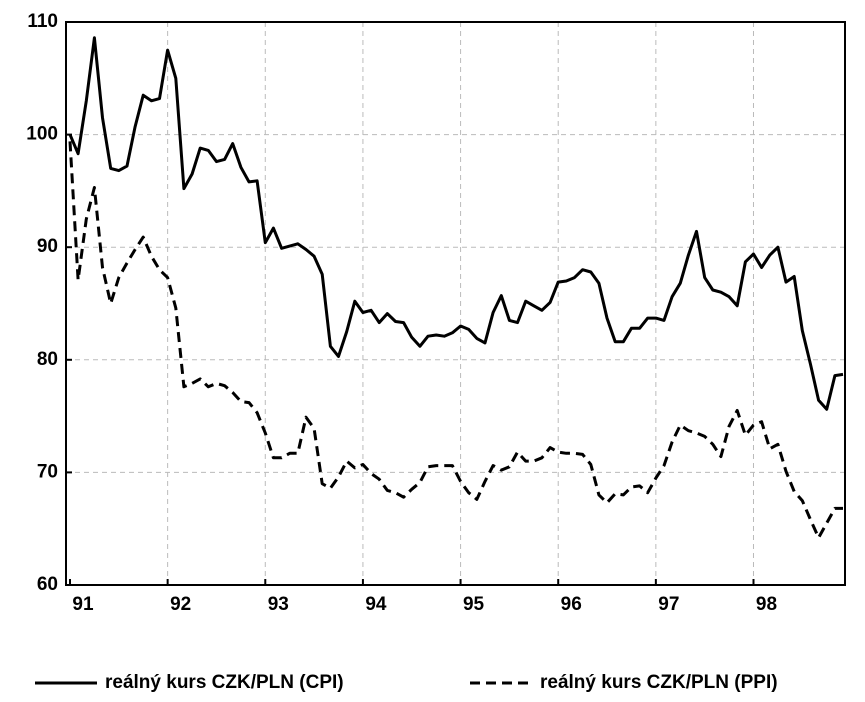 This screenshot has height=702, width=865. I want to click on y-tick-label: 110, so click(42, 21).